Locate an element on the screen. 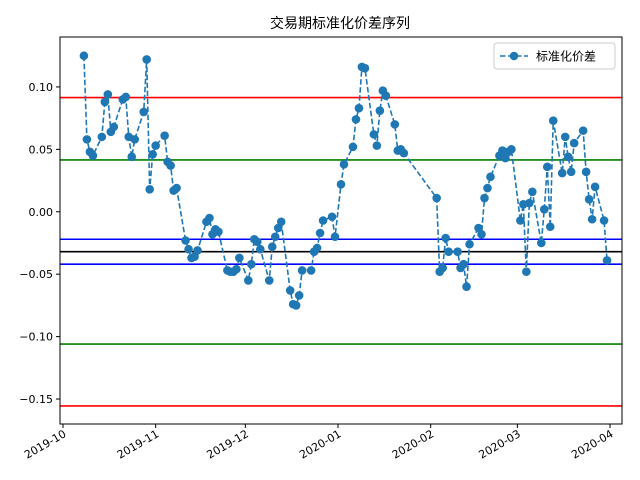 The image size is (640, 480). y-tick-label-1: 0.05 is located at coordinates (41, 149).